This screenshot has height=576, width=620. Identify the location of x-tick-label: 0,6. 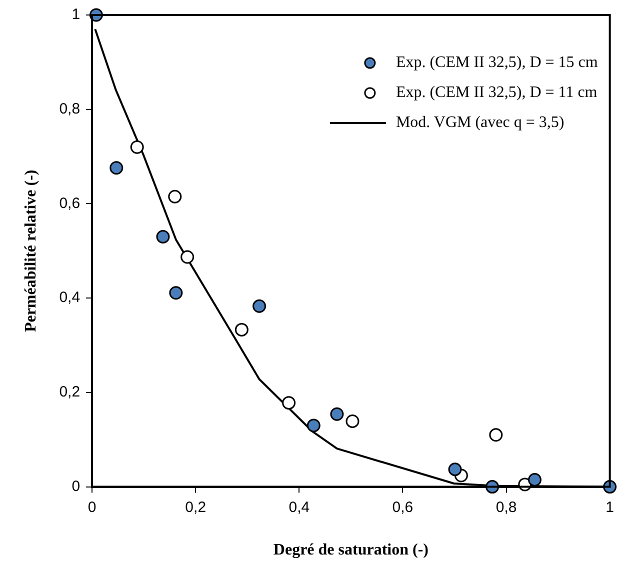
(403, 507).